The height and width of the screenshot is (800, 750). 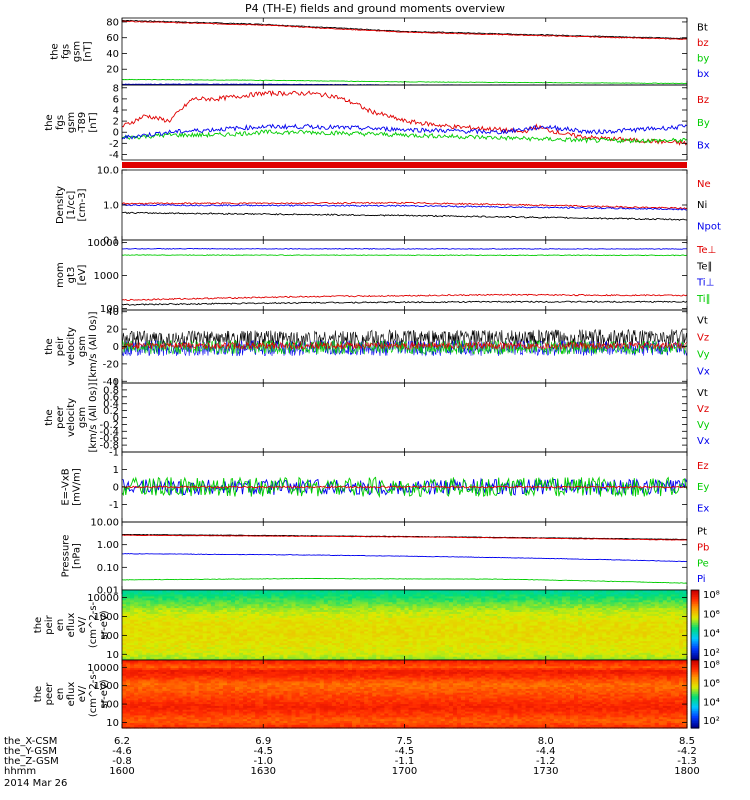 What do you see at coordinates (404, 118) in the screenshot?
I see `series-Bz-line` at bounding box center [404, 118].